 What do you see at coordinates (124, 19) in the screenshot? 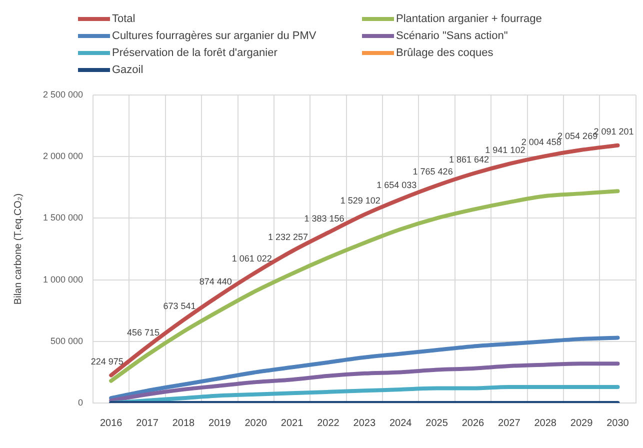
I see `legend-label: Total` at bounding box center [124, 19].